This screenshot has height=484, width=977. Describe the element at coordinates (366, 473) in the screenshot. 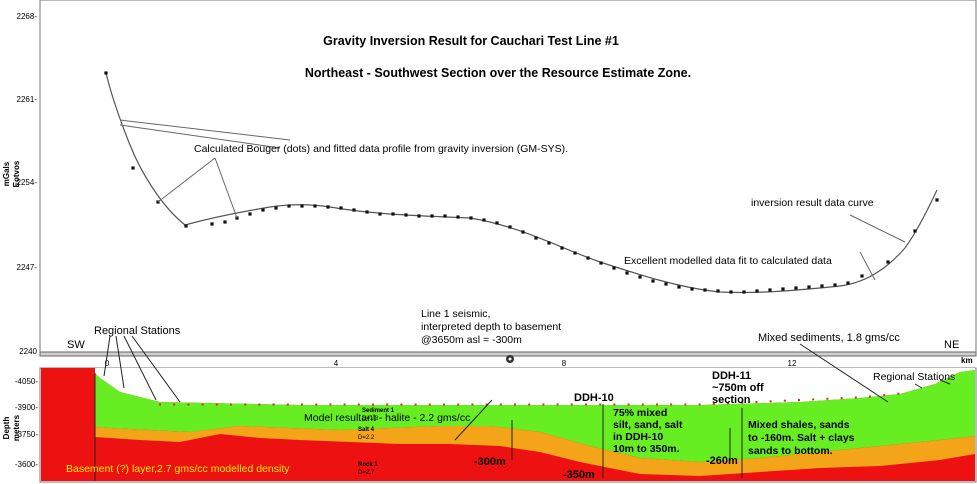

I see `model-label-rock-density: D=2.7` at that location.